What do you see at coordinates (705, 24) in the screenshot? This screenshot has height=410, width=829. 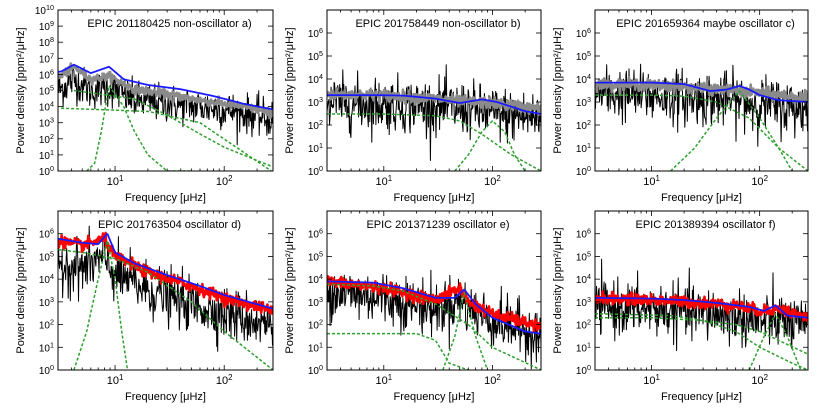 I see `panel-title: EPIC 201659364 maybe oscillator c)` at bounding box center [705, 24].